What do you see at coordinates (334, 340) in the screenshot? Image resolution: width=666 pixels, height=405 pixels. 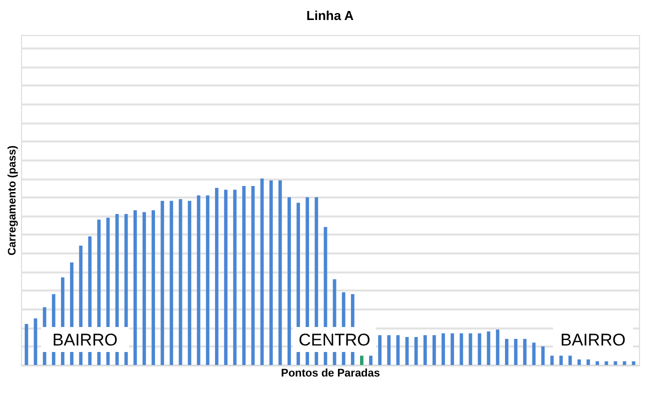 I see `annotation: CENTRO` at bounding box center [334, 340].